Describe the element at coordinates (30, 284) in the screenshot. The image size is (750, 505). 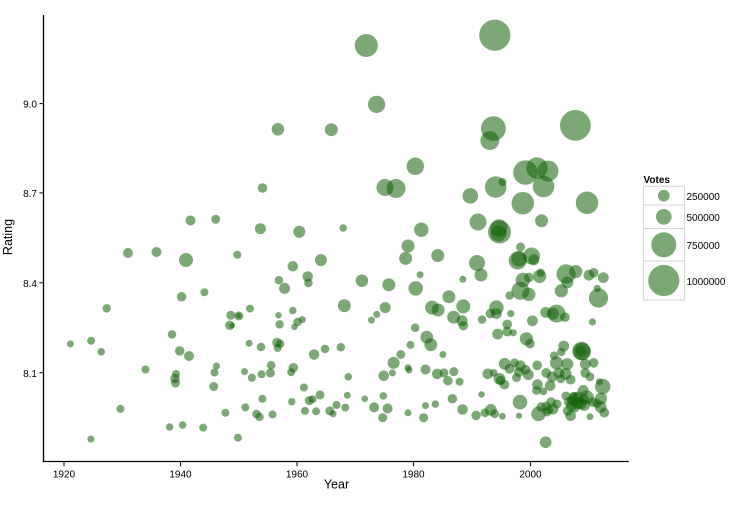
I see `svg-text: 8.4` at that location.